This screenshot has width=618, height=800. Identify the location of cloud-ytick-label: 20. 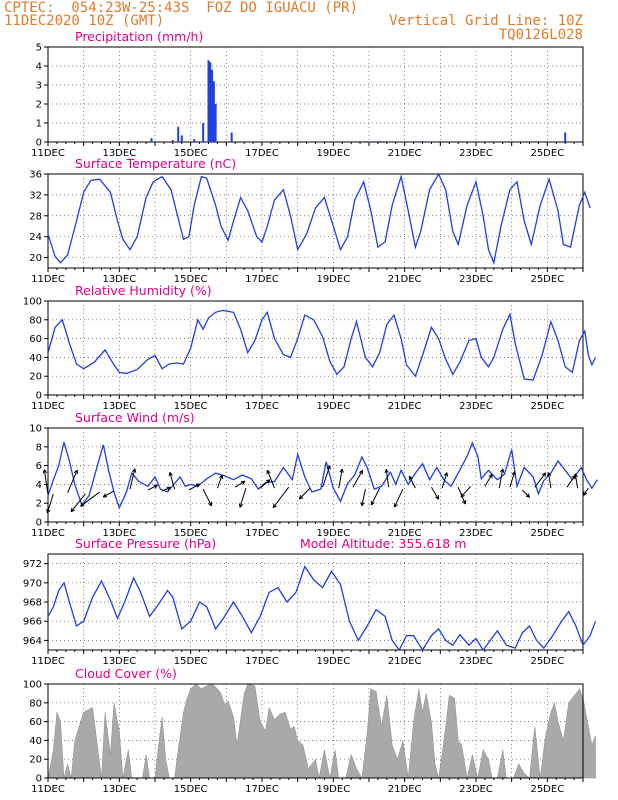
(35, 760).